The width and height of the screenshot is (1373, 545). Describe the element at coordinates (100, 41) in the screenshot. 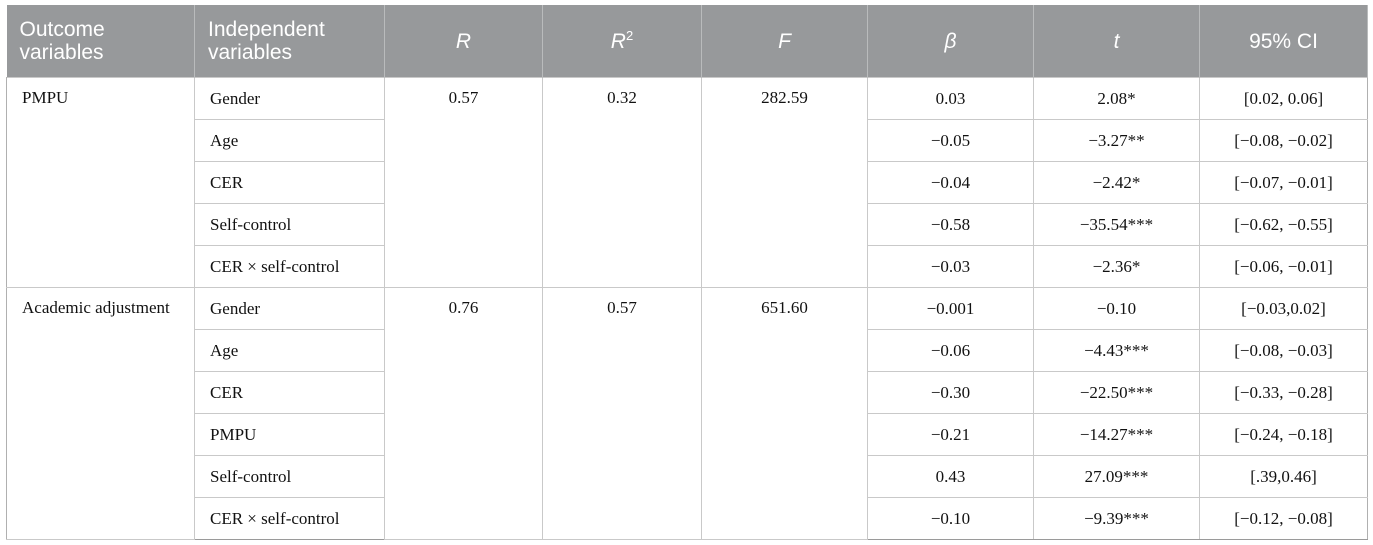

I see `header-outcome: Outcome variables` at that location.